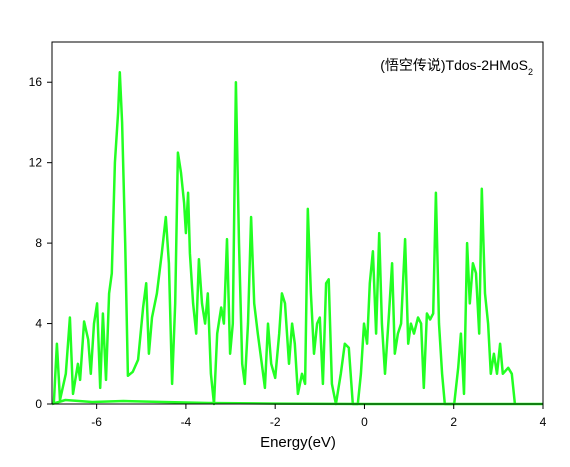  I want to click on x-tick-label: -6, so click(96, 422).